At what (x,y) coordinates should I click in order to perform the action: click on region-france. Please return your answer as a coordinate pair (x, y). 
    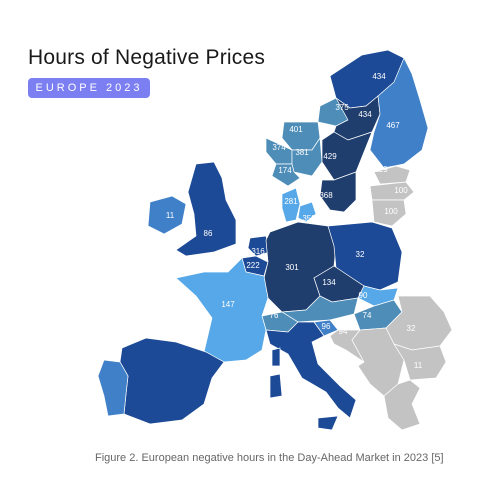
    Looking at the image, I should click on (222, 310).